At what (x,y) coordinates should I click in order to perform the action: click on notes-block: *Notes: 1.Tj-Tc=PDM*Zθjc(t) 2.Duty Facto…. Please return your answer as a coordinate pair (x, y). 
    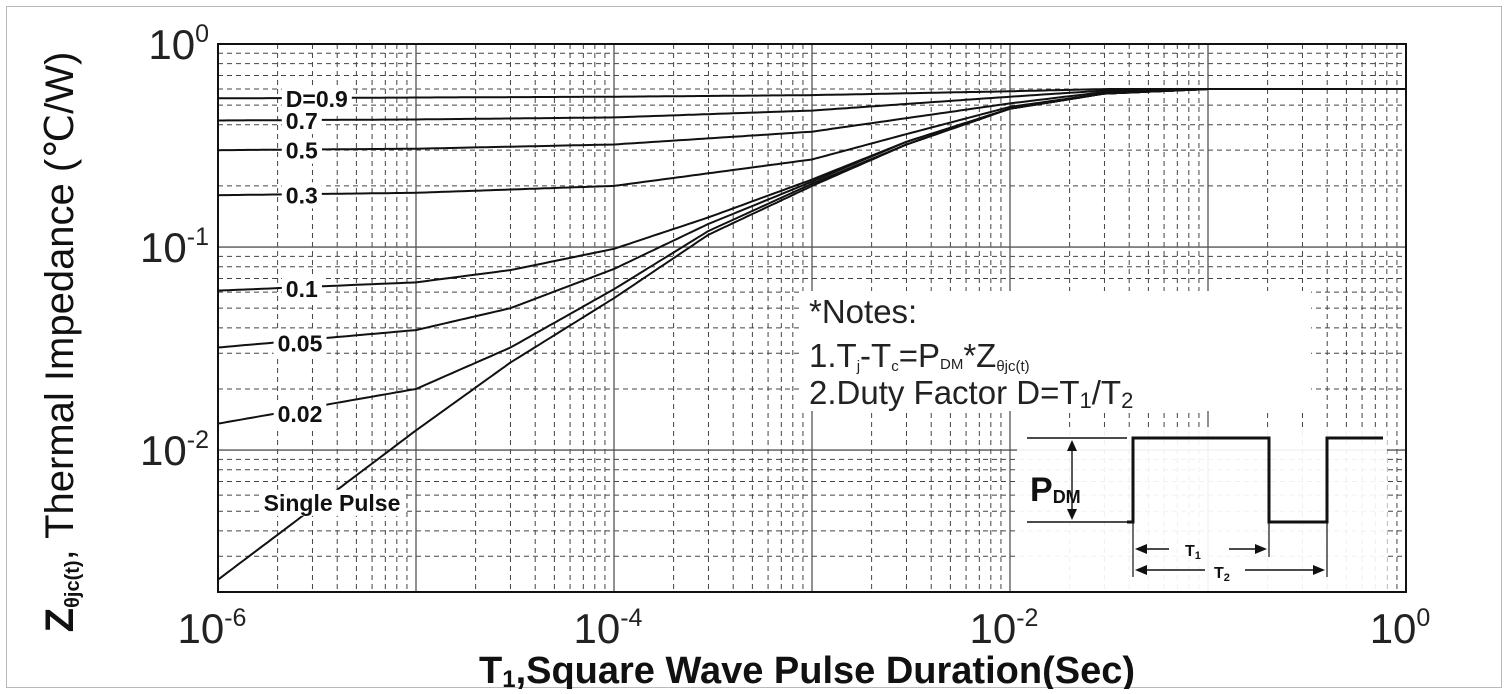
    Looking at the image, I should click on (1055, 352).